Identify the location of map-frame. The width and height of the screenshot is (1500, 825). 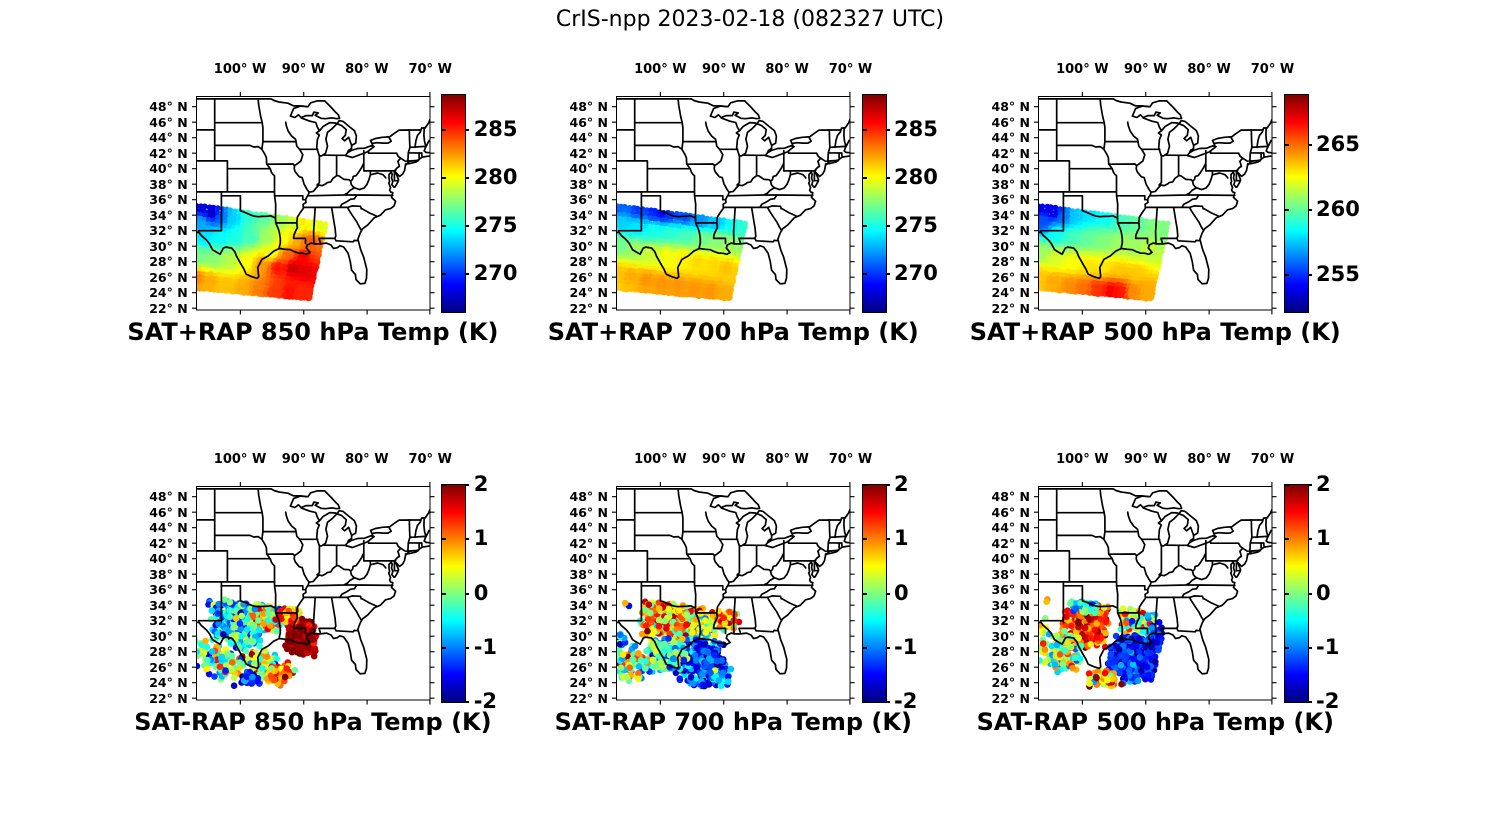
(313, 203).